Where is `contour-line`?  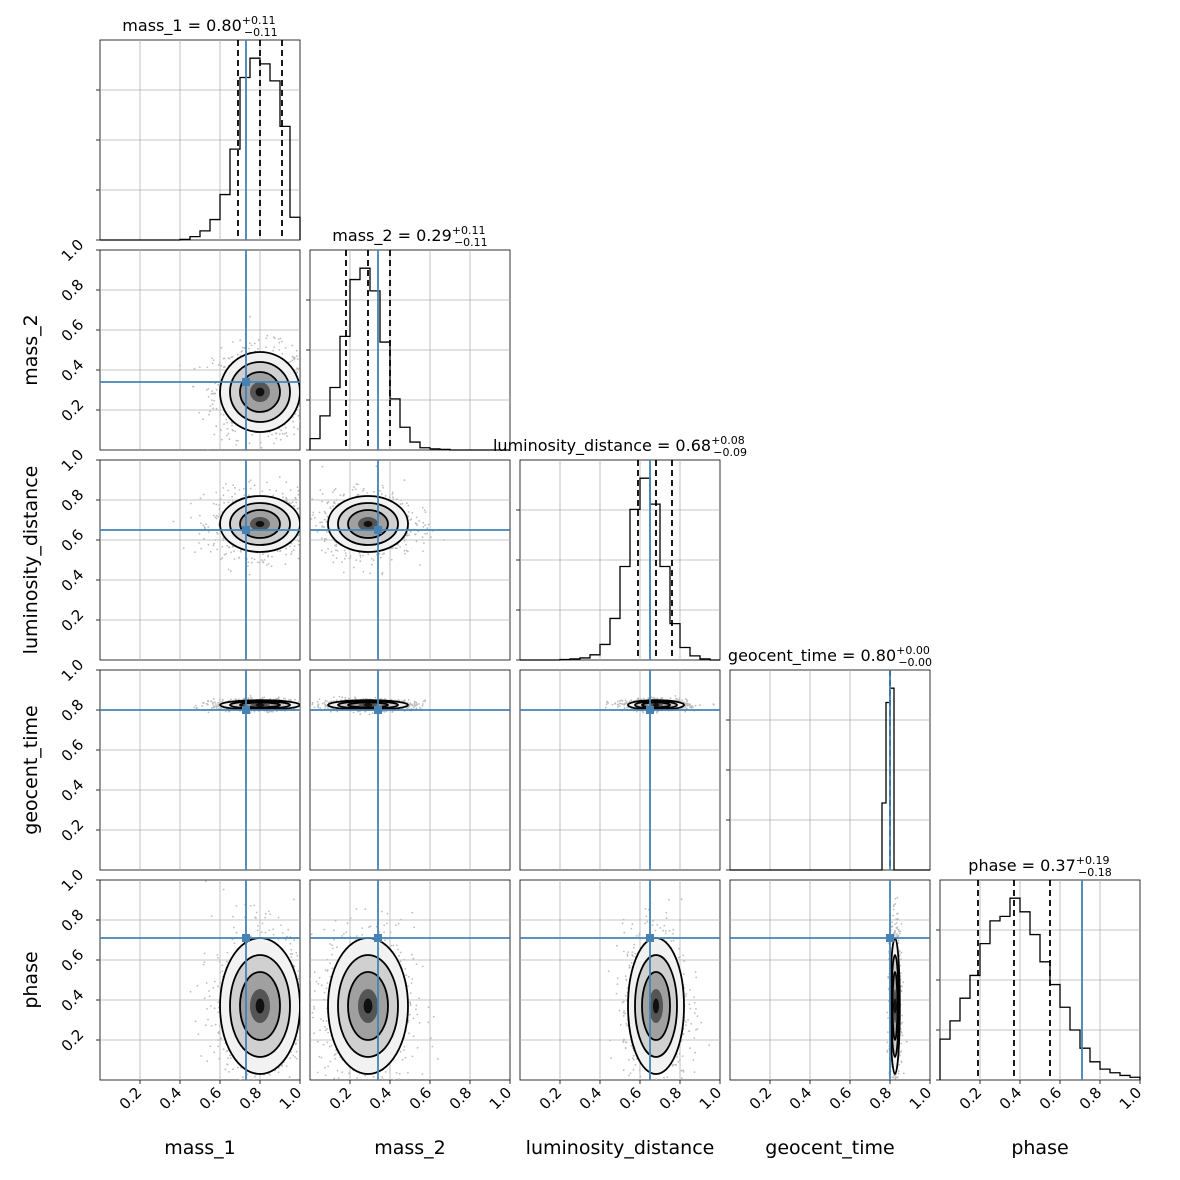 contour-line is located at coordinates (368, 524).